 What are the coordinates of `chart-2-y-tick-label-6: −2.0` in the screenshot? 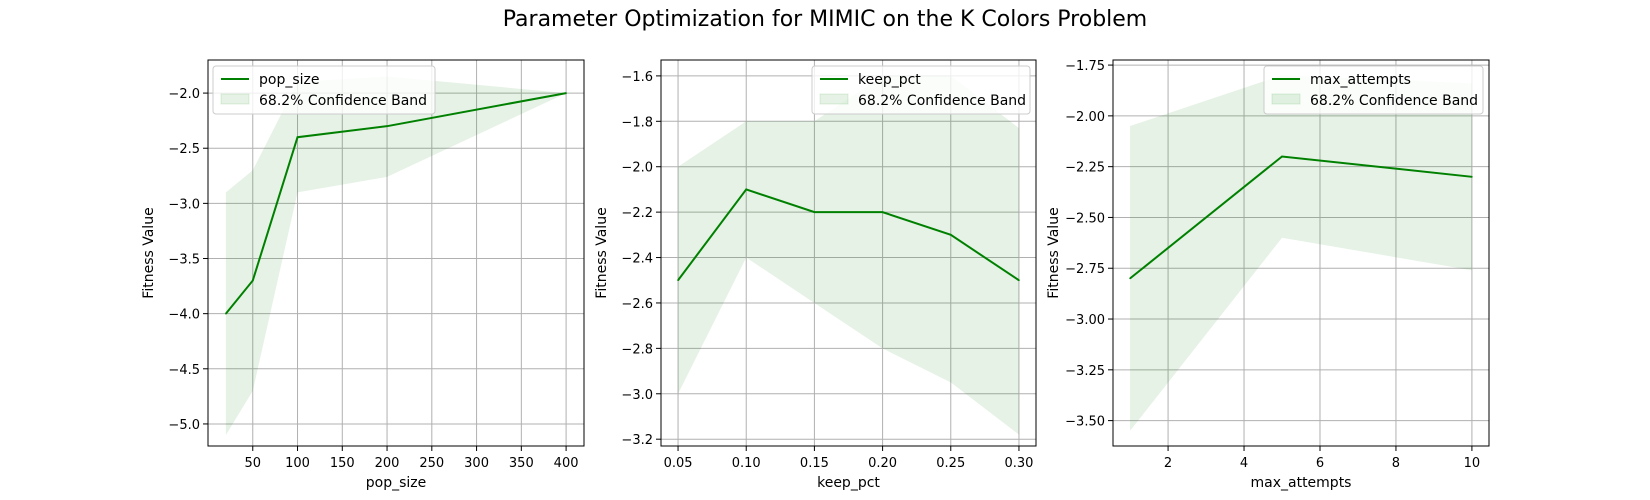 It's located at (637, 168).